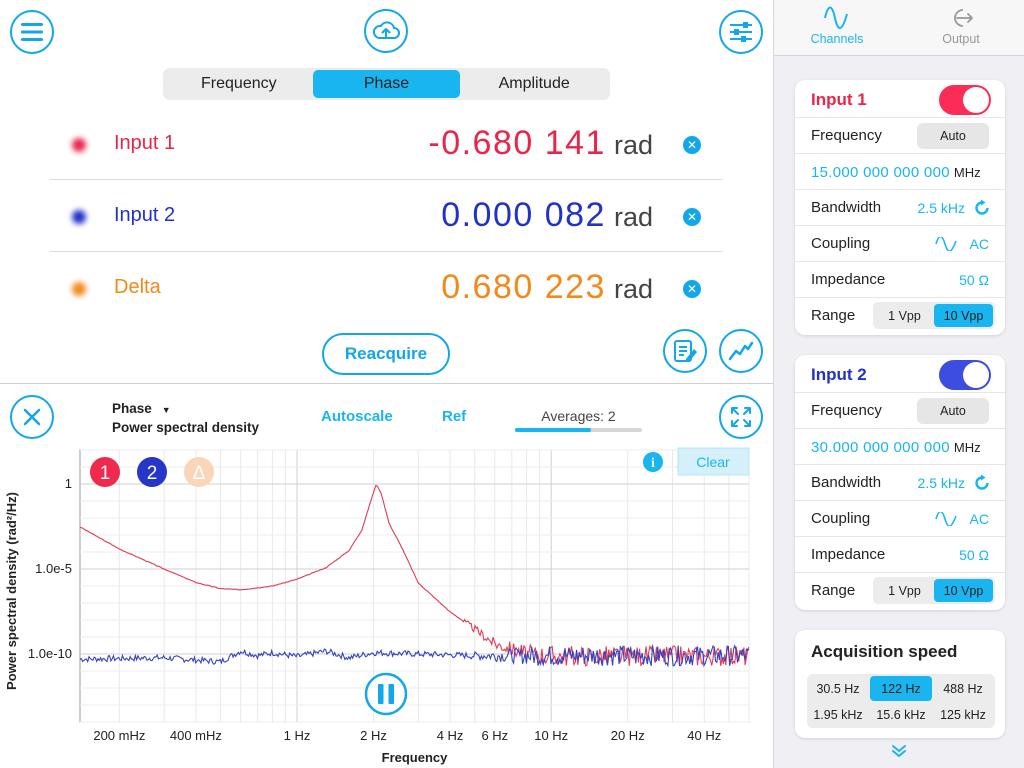 This screenshot has width=1024, height=768. Describe the element at coordinates (11, 591) in the screenshot. I see `y-axis-label: Power spectral density (rad²/Hz)` at that location.